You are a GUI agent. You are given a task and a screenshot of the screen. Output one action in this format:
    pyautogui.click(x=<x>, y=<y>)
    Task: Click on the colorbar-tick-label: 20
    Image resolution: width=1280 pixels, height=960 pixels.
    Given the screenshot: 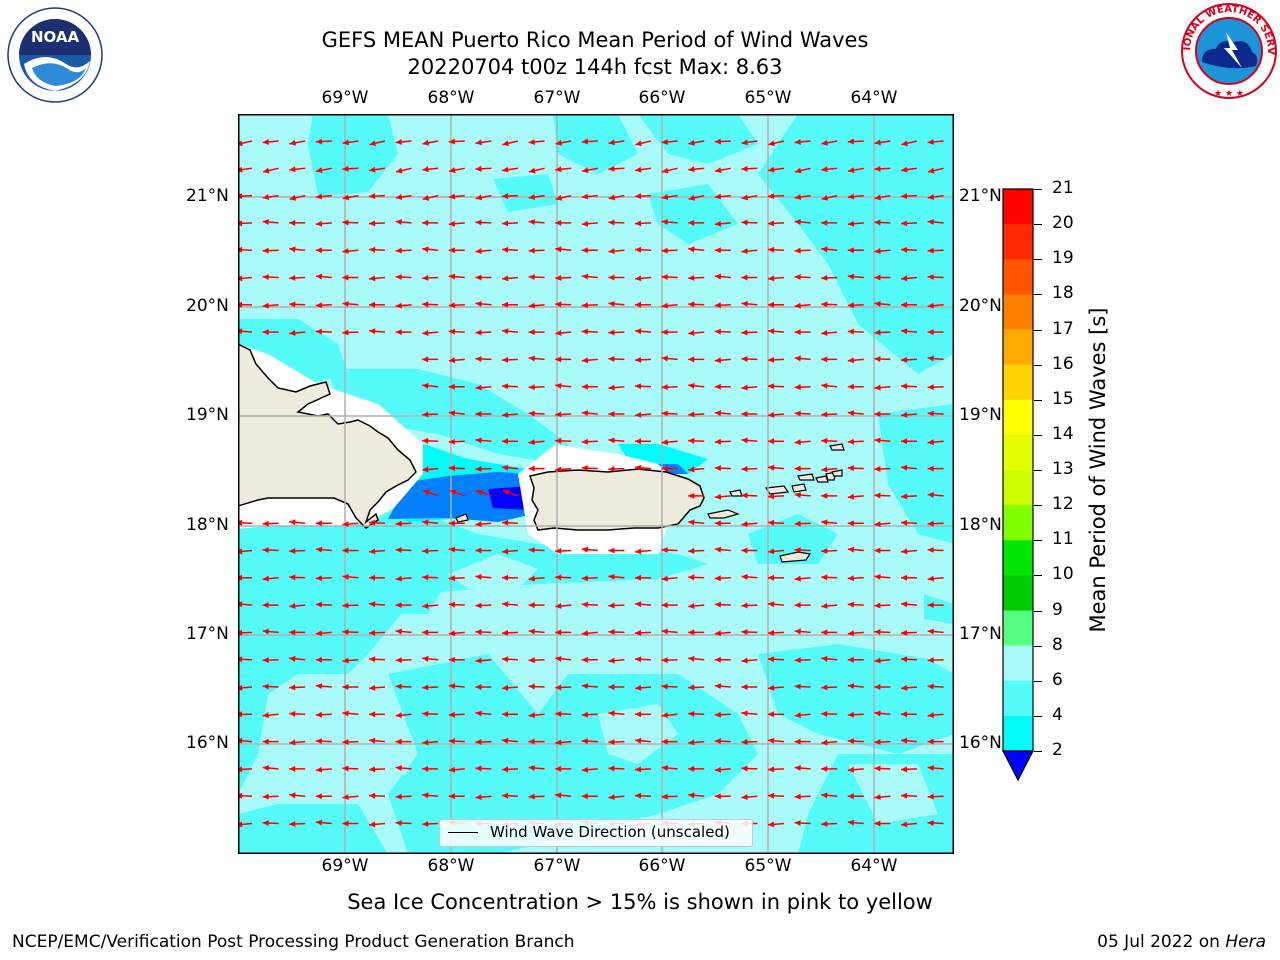 What is the action you would take?
    pyautogui.click(x=1063, y=223)
    